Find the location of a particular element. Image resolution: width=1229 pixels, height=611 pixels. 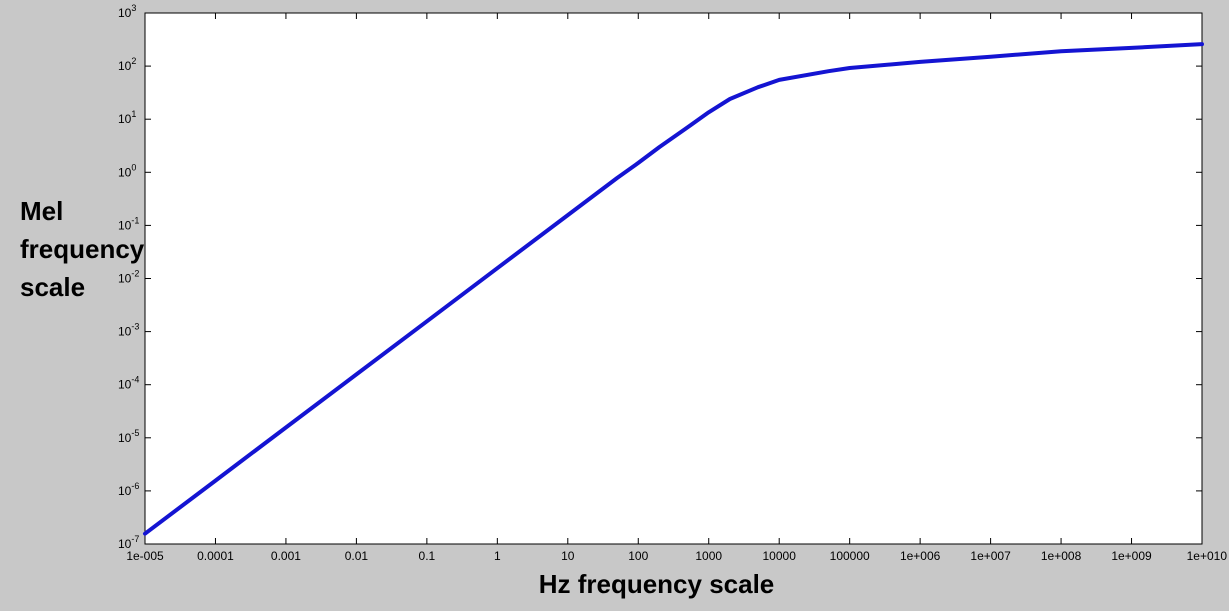

x-axis-label: Hz frequency scale is located at coordinates (656, 584).